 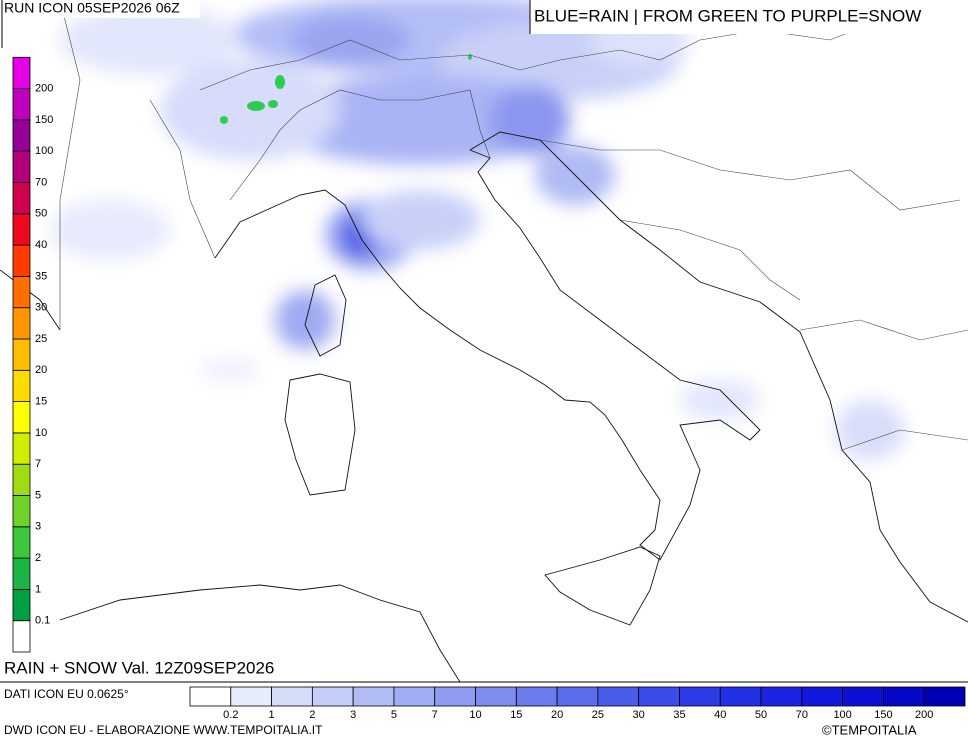 I want to click on rain-legend: 0.2 1 2 3 5 7 10 15 20 25 30 35 40 50 70 100 150 200, so click(x=577, y=703).